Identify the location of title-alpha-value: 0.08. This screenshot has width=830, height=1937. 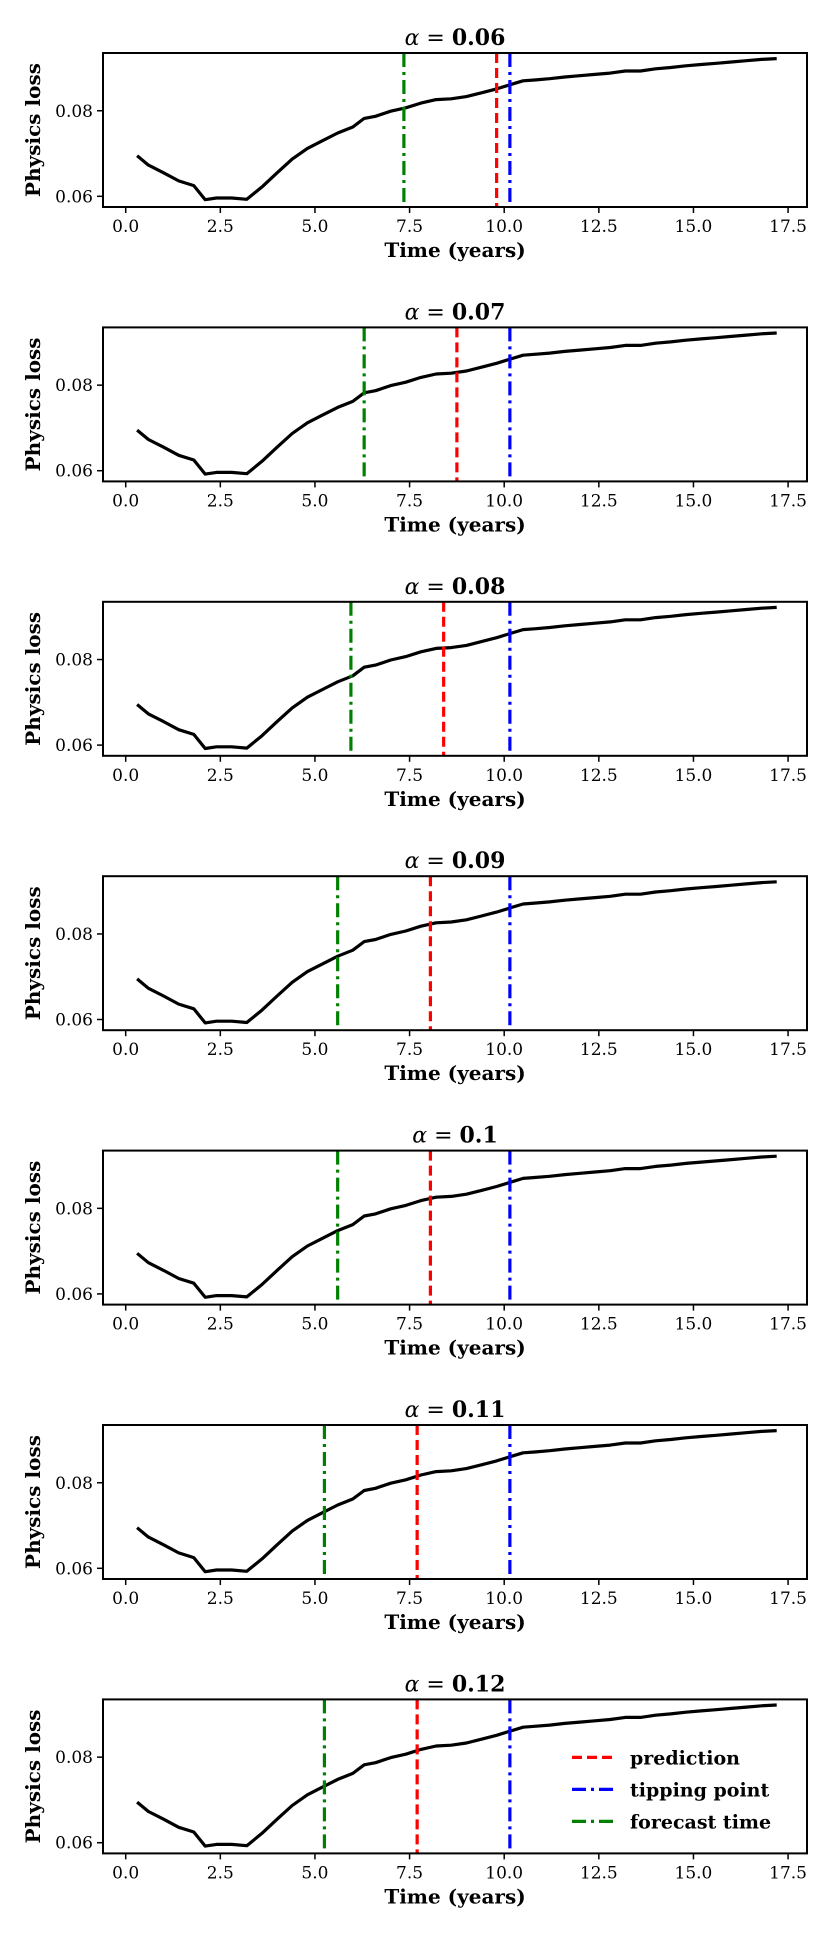
(479, 587).